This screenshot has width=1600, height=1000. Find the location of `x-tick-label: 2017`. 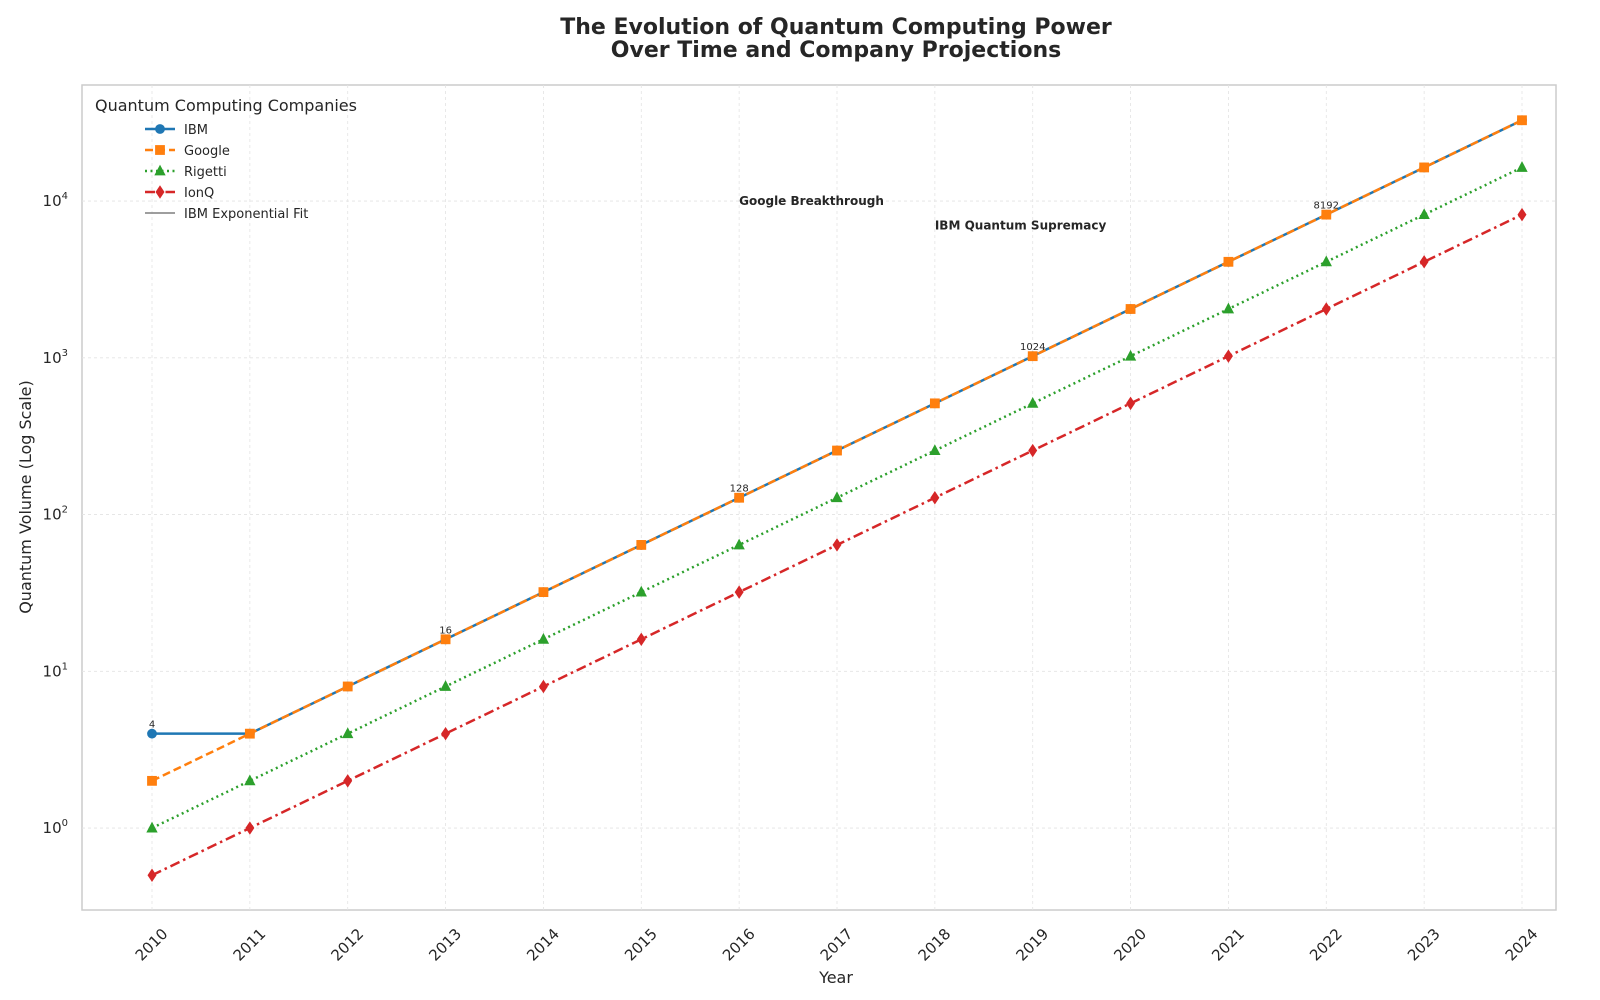

x-tick-label: 2017 is located at coordinates (837, 945).